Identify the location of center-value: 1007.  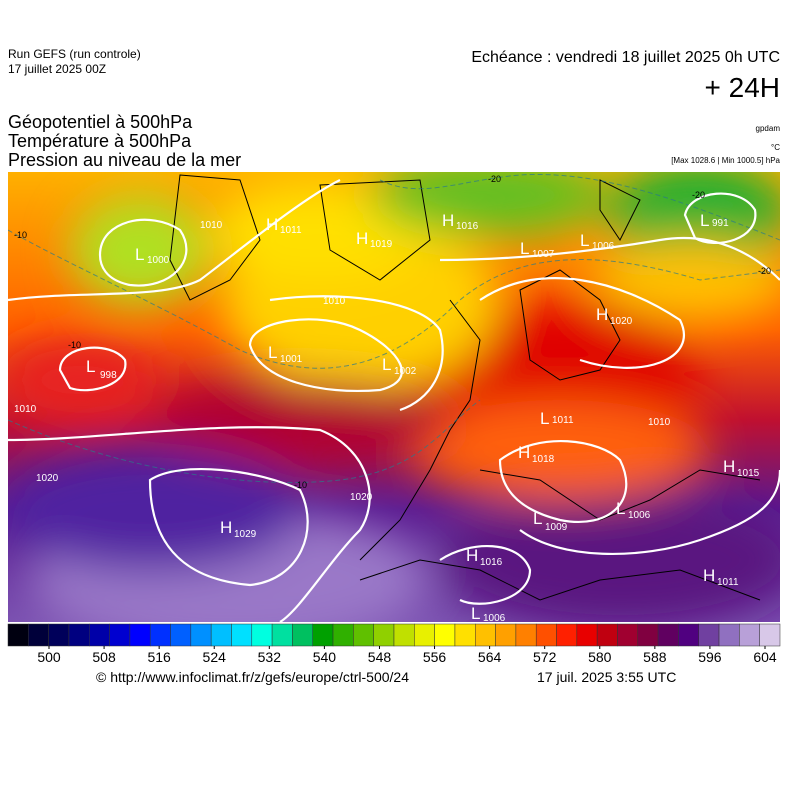
(543, 254).